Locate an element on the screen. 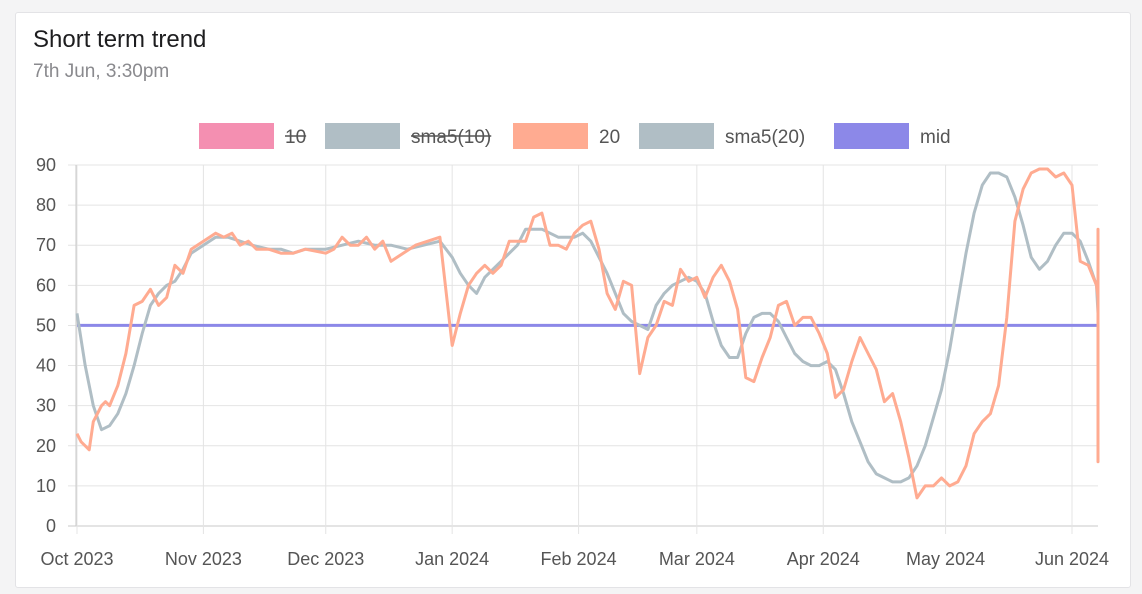 The image size is (1142, 594). legend-label: 20 is located at coordinates (609, 137).